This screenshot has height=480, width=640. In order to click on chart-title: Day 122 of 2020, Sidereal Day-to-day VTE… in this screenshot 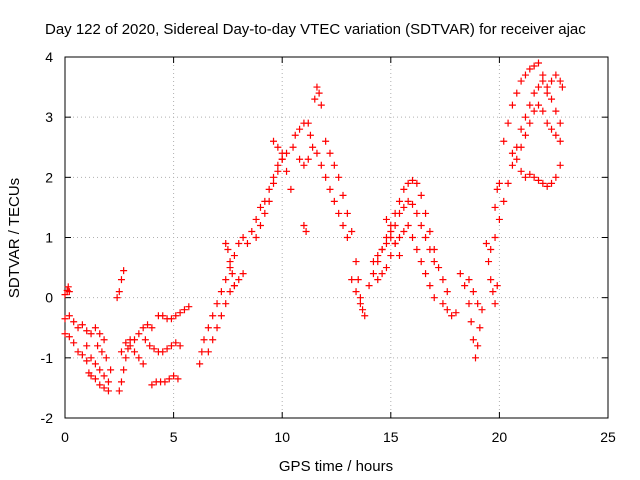, I will do `click(315, 29)`.